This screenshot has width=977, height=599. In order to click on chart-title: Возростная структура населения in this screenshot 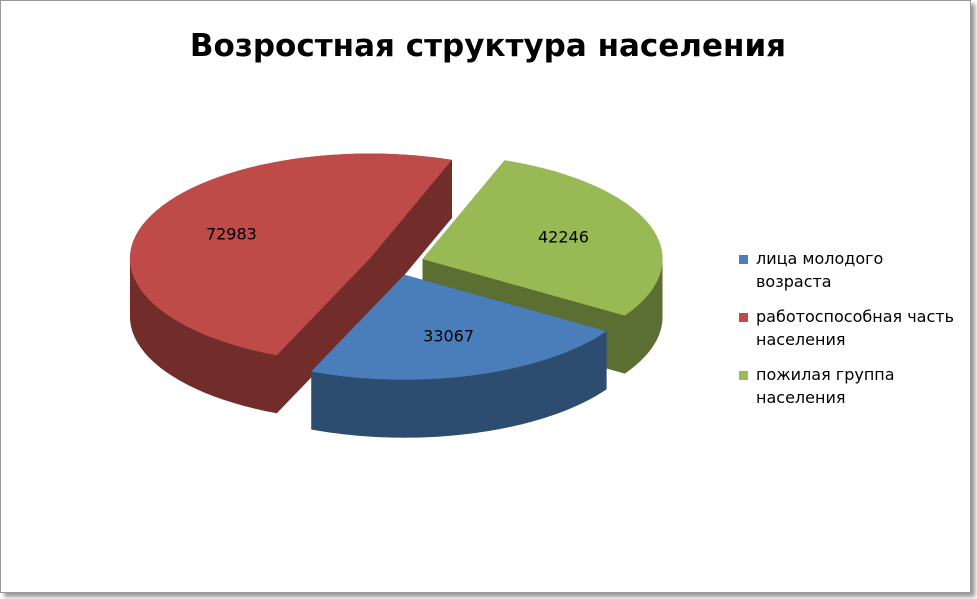, I will do `click(488, 46)`.